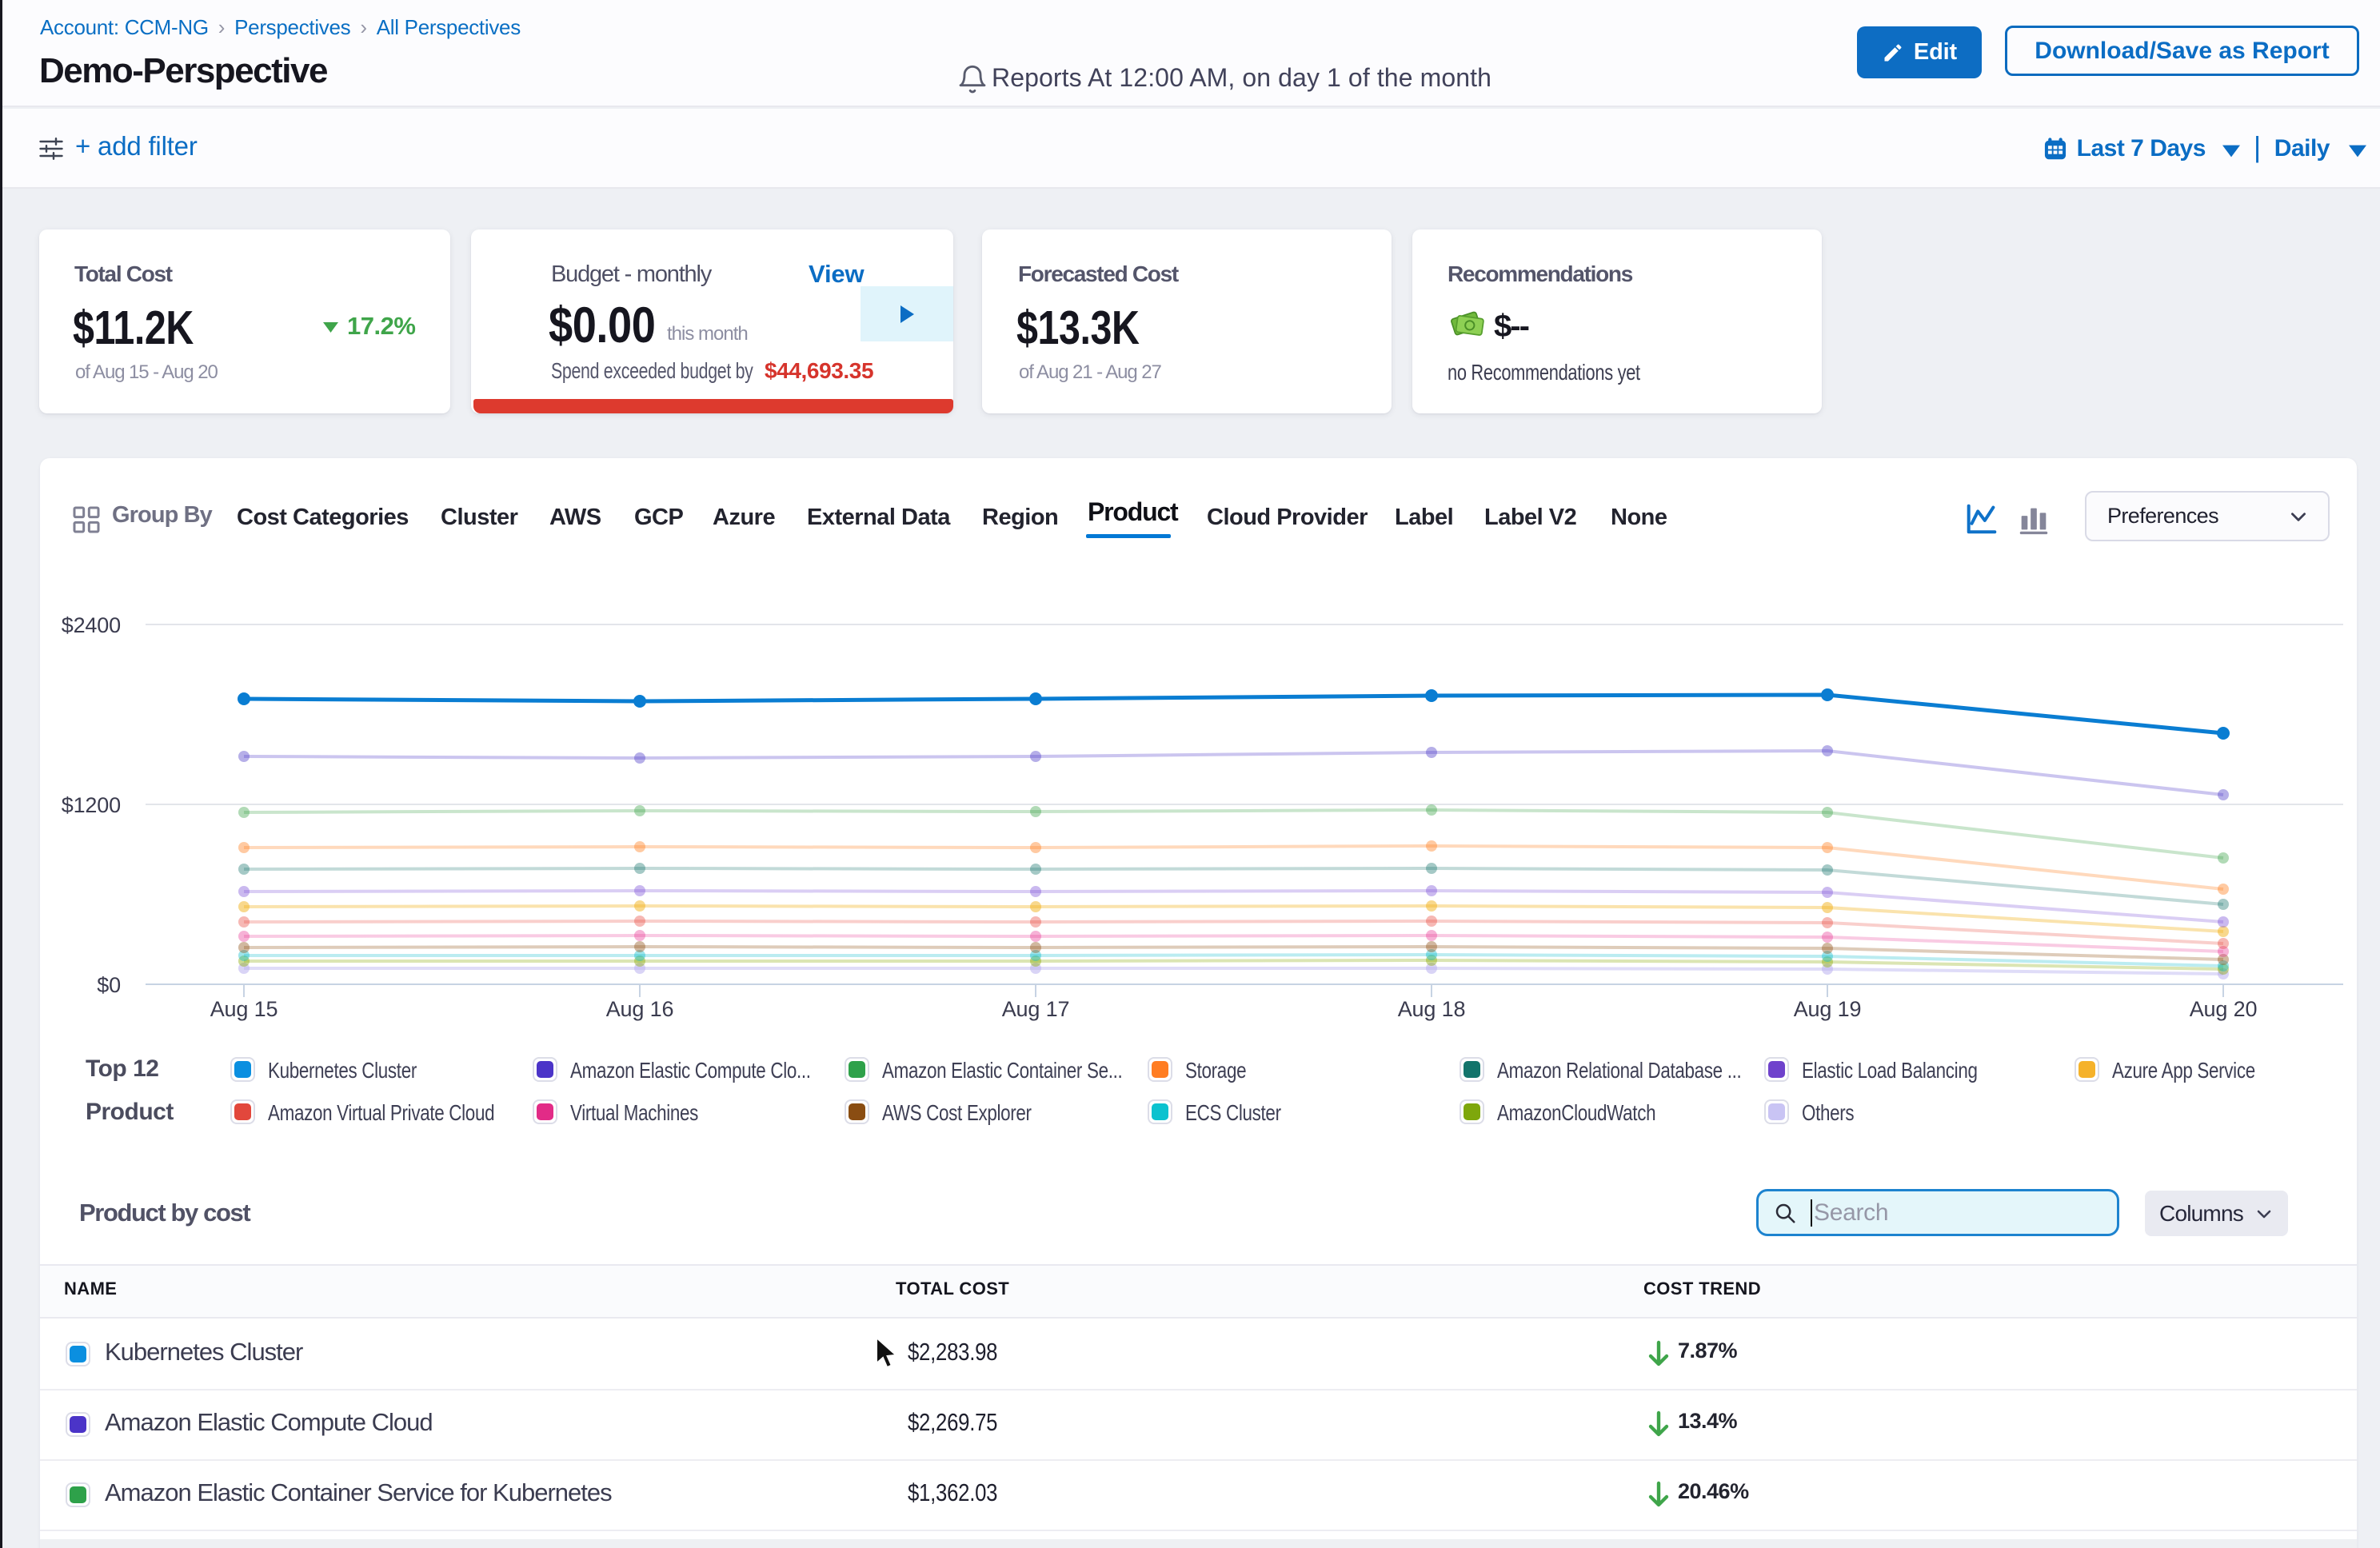 Image resolution: width=2380 pixels, height=1548 pixels. I want to click on svg-text: $2400, so click(91, 625).